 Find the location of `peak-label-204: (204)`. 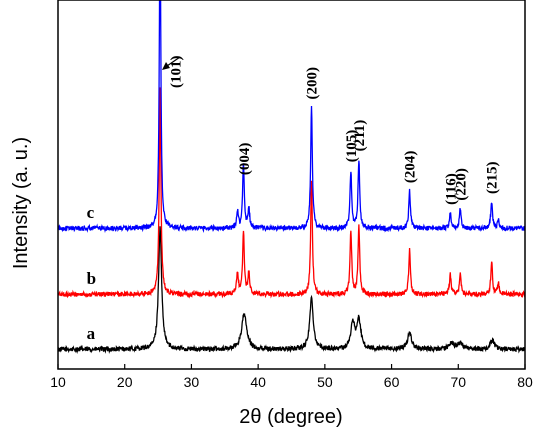

peak-label-204: (204) is located at coordinates (411, 167).